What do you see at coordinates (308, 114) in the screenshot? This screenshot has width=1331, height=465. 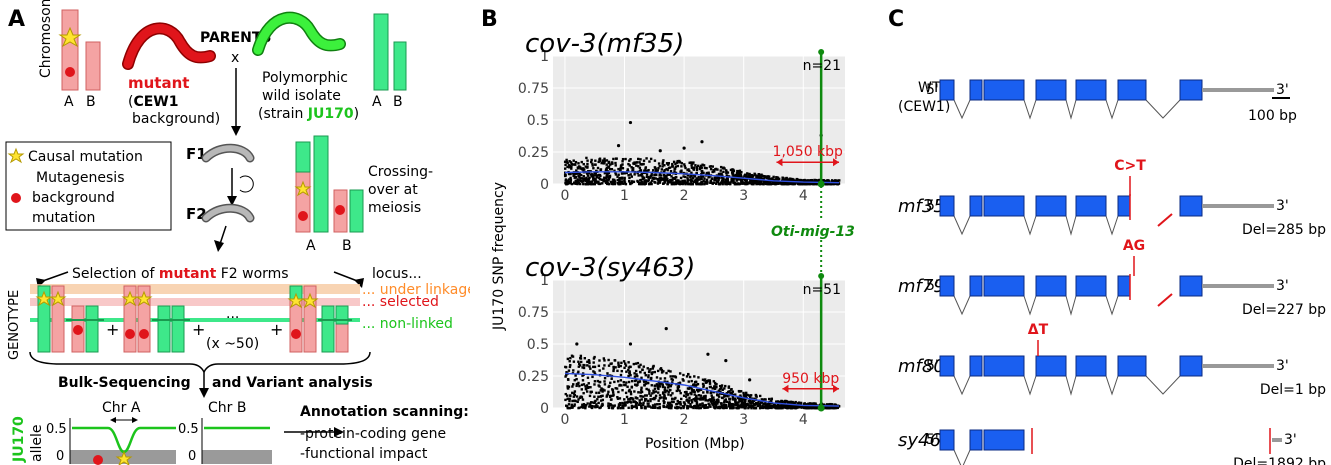 I see `strain-line: (strain JU170)` at bounding box center [308, 114].